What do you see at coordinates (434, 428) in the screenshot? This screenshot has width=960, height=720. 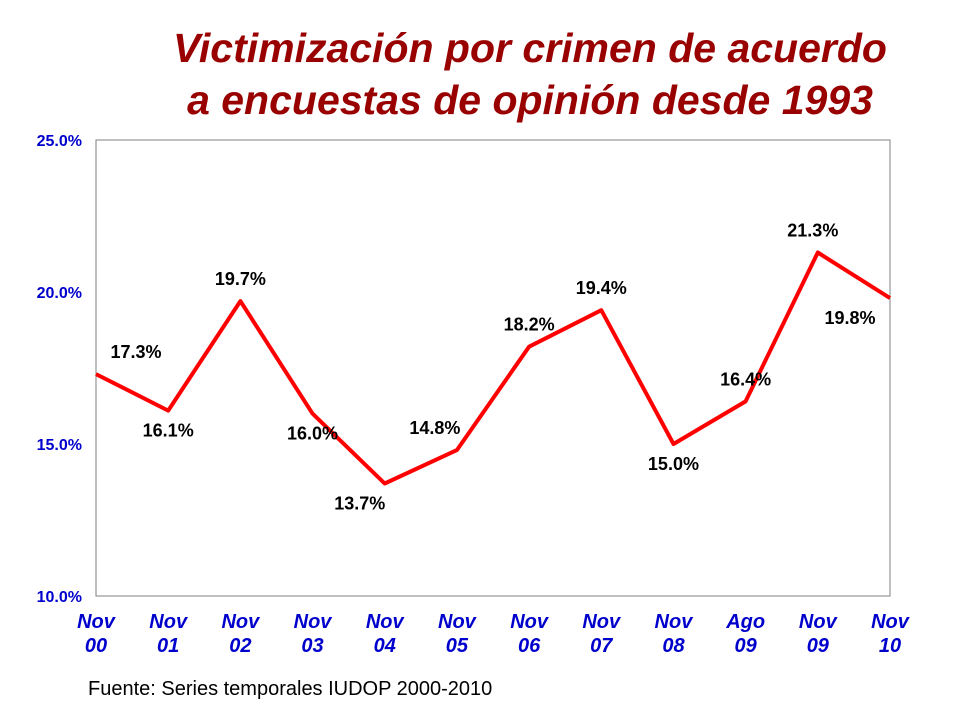 I see `data-label: 14.8%` at bounding box center [434, 428].